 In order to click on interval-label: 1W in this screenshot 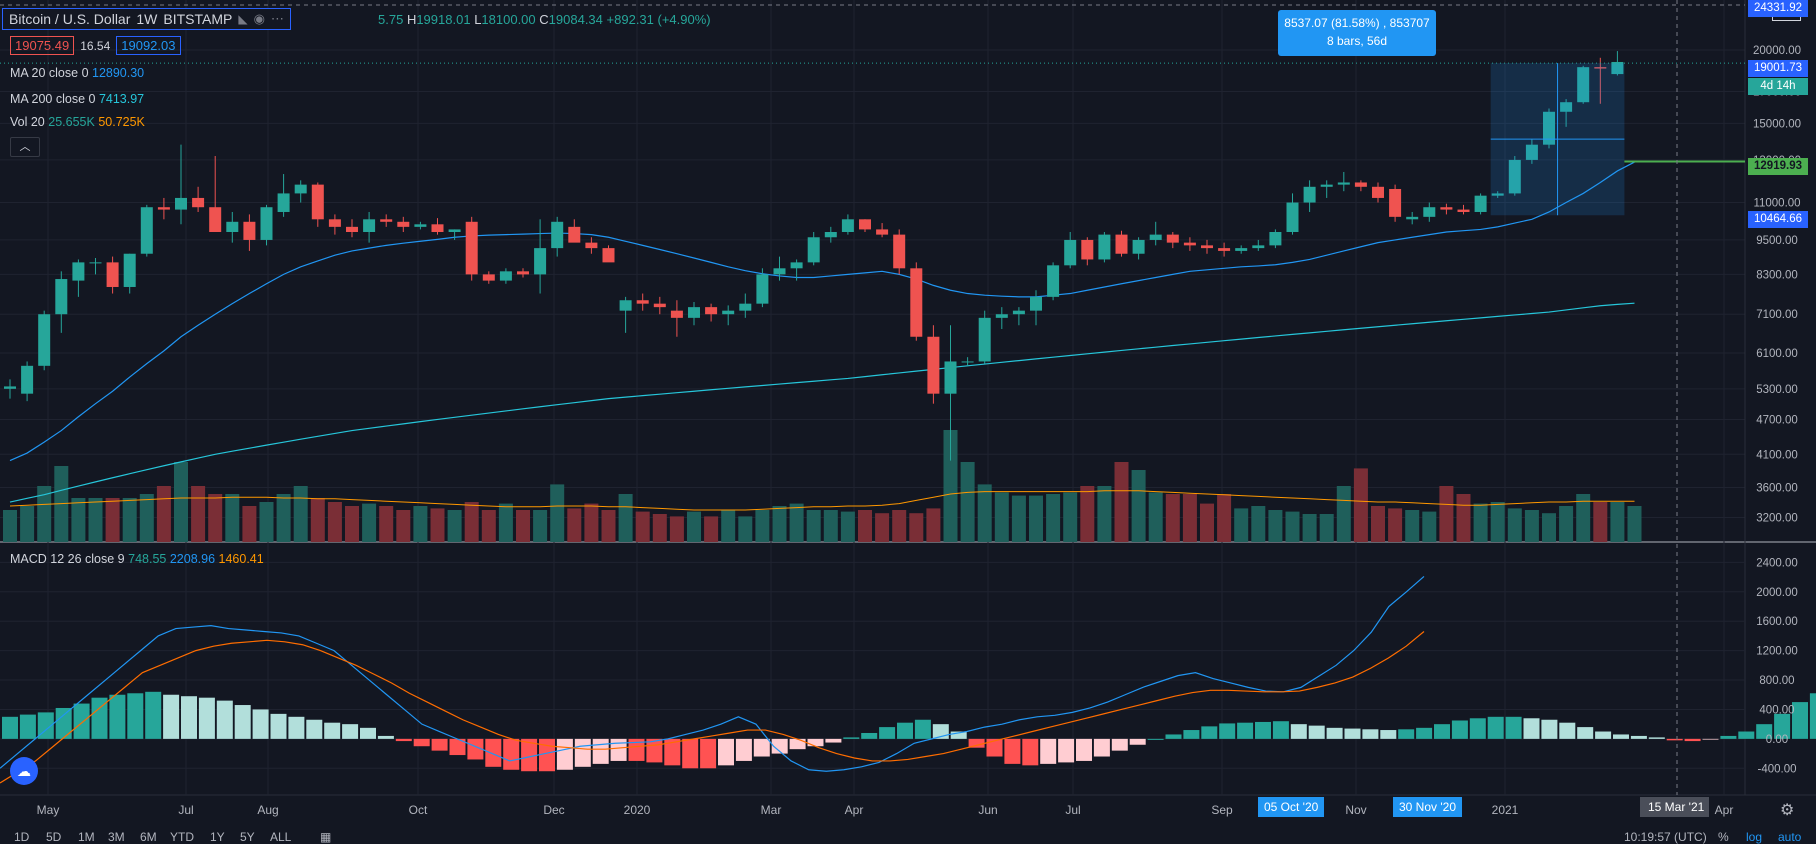, I will do `click(147, 19)`.